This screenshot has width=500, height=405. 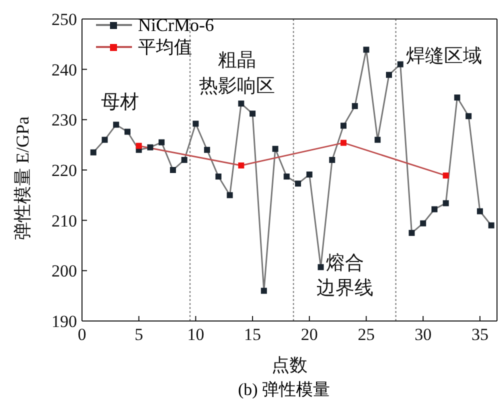 I want to click on x-tick-label: 25, so click(x=366, y=334).